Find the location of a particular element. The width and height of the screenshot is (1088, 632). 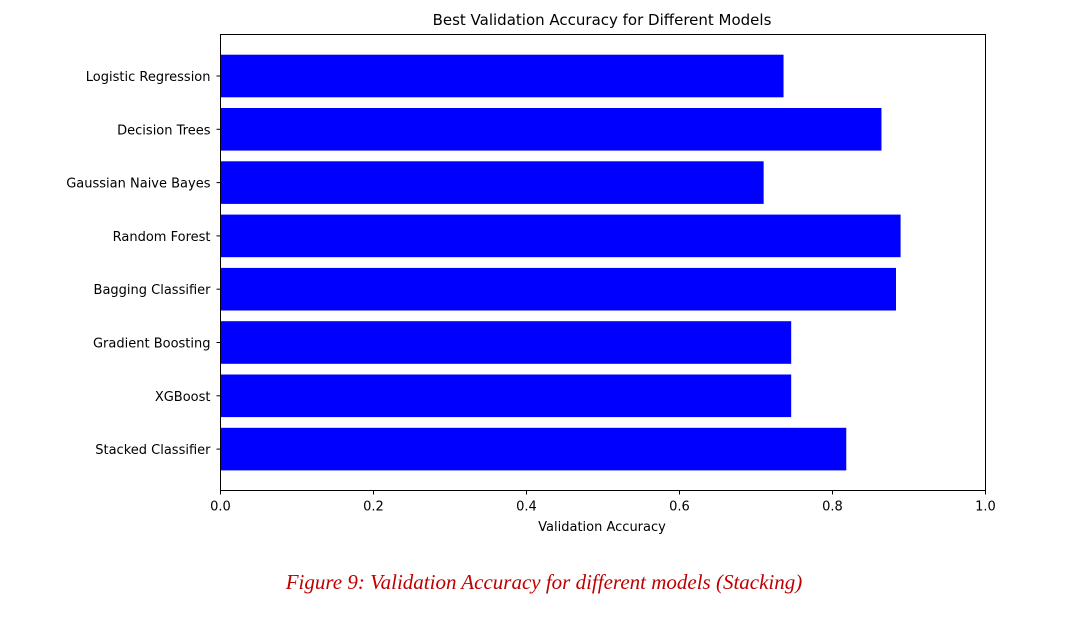

y-tick-label: XGBoost is located at coordinates (183, 397).